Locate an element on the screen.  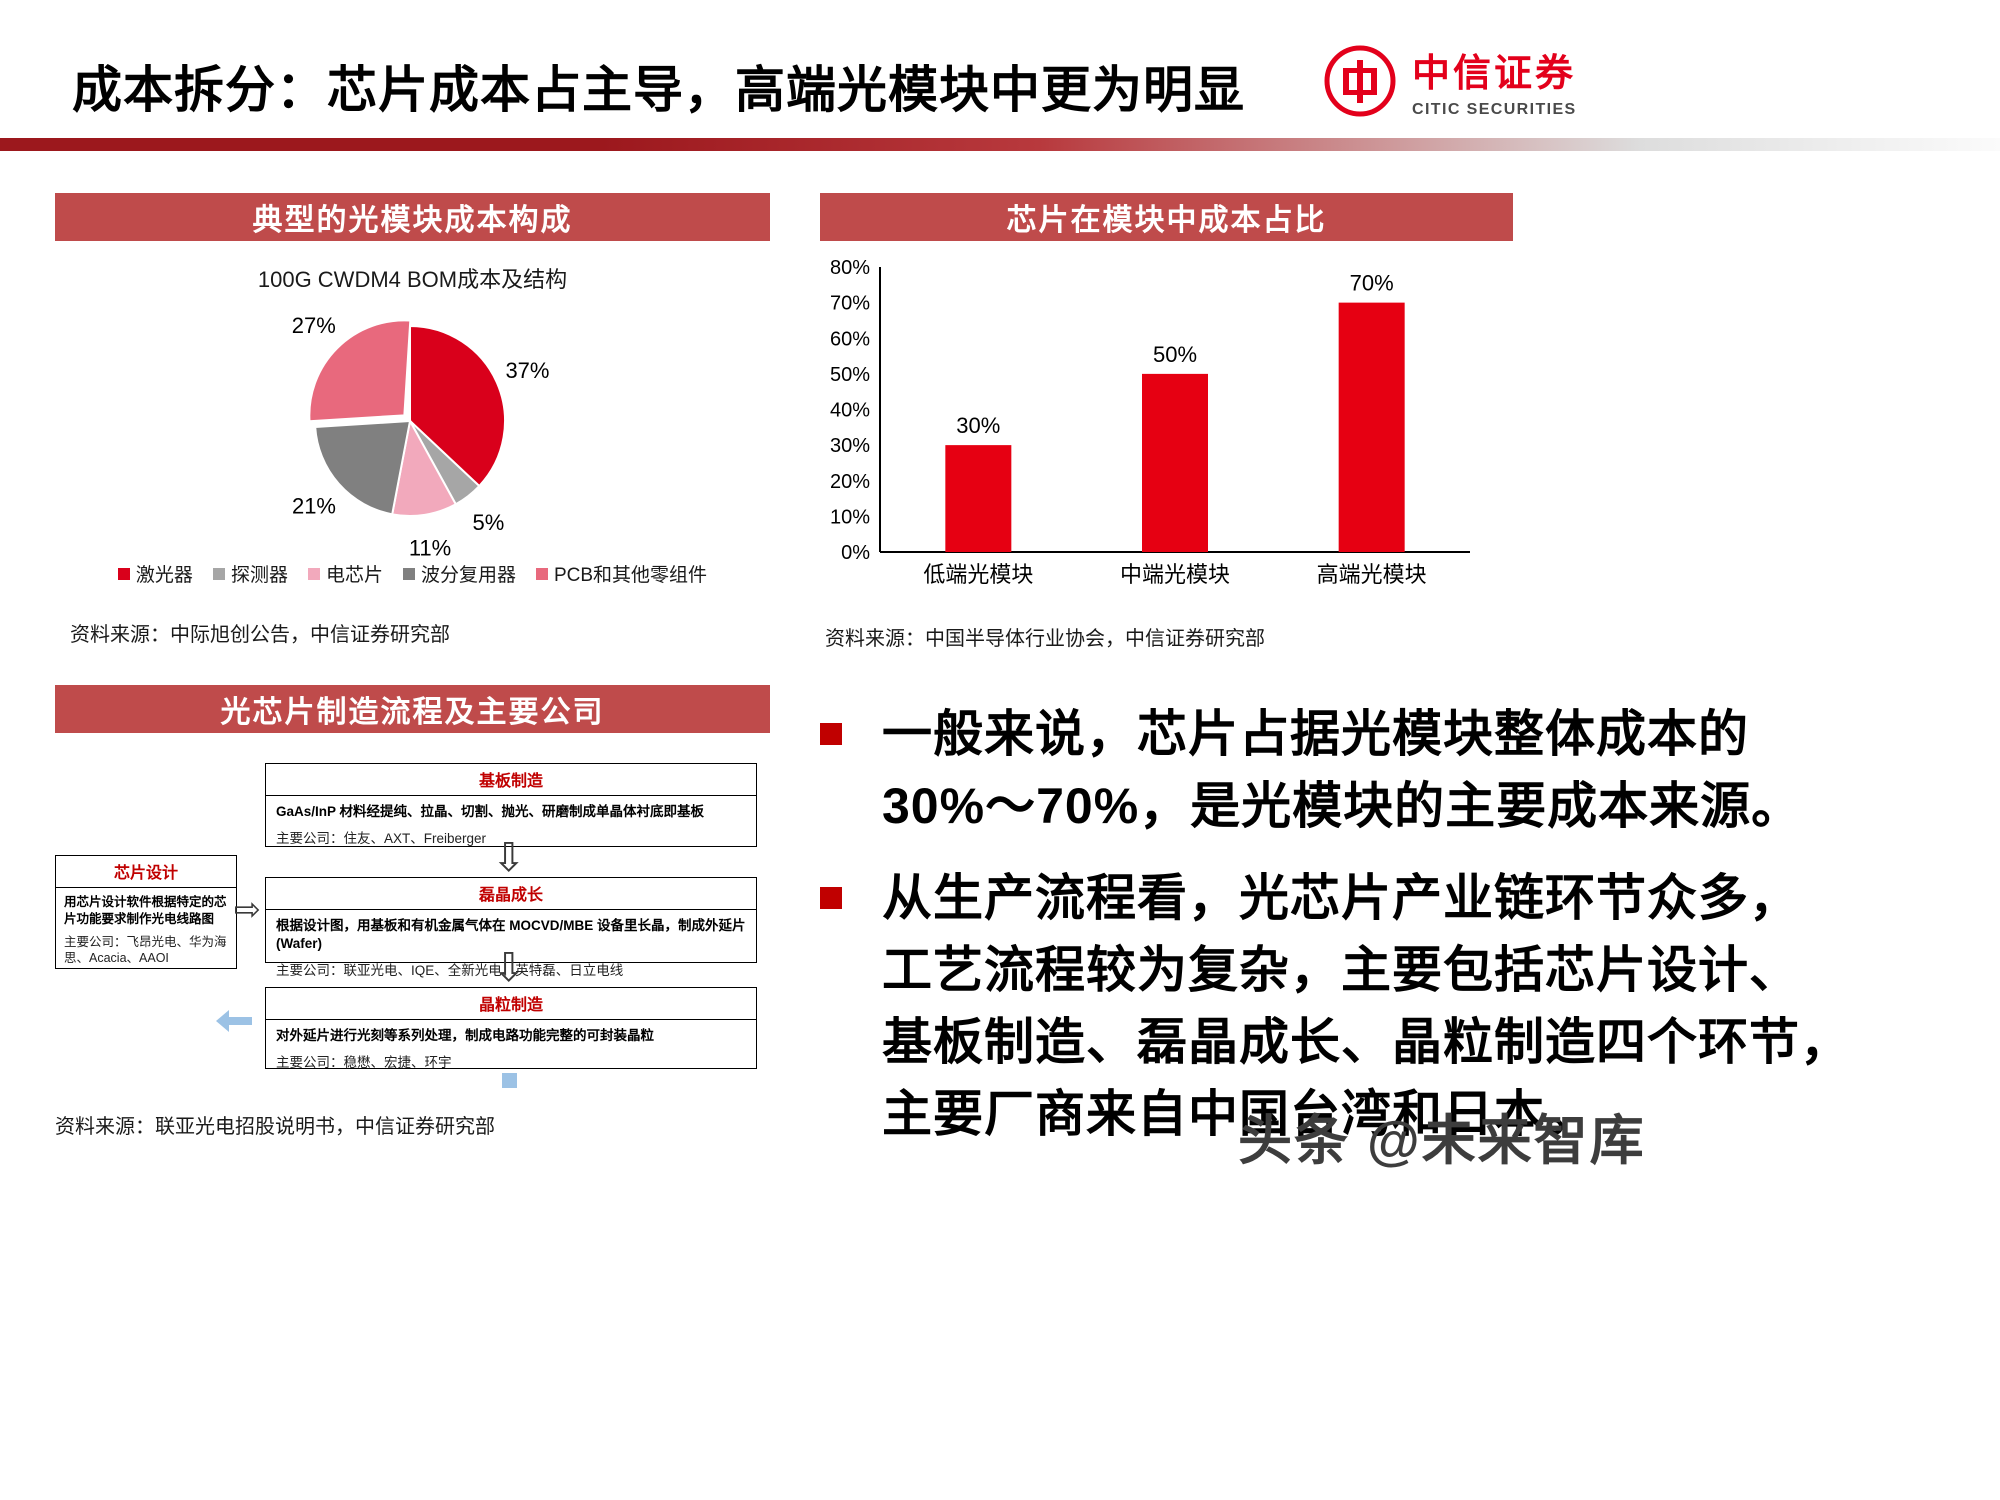
bar-ytick-label: 20% is located at coordinates (850, 482).